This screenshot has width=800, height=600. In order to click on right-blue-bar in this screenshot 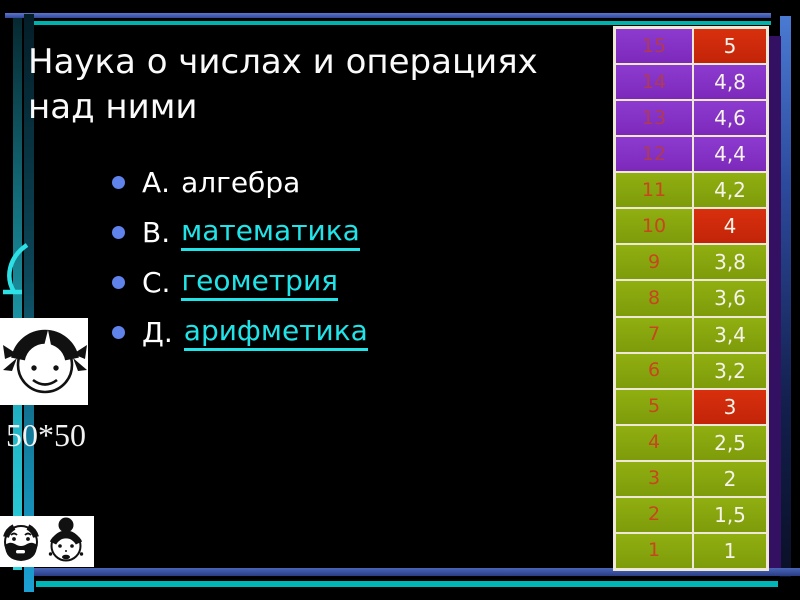, I will do `click(785, 296)`.